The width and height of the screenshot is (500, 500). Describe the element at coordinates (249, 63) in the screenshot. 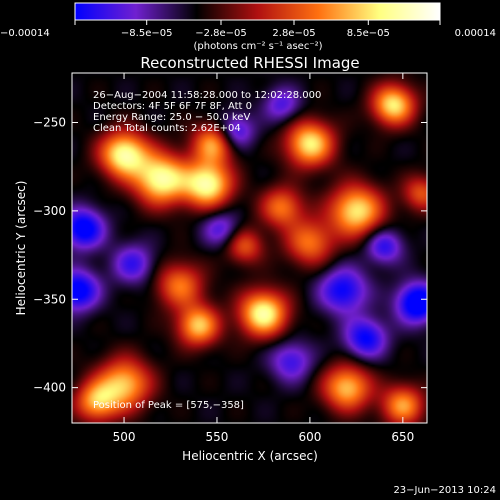

I see `chart-title: Reconstructed RHESSI Image` at that location.